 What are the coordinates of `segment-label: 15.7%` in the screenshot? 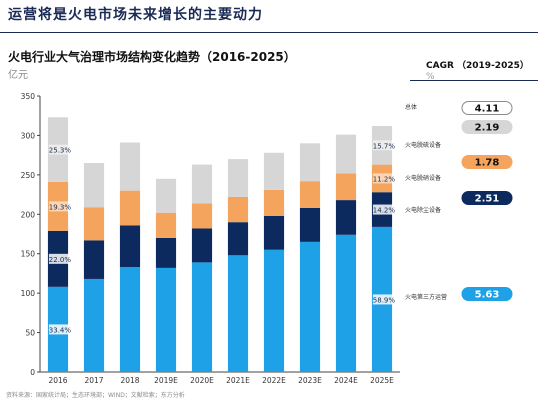 It's located at (384, 146).